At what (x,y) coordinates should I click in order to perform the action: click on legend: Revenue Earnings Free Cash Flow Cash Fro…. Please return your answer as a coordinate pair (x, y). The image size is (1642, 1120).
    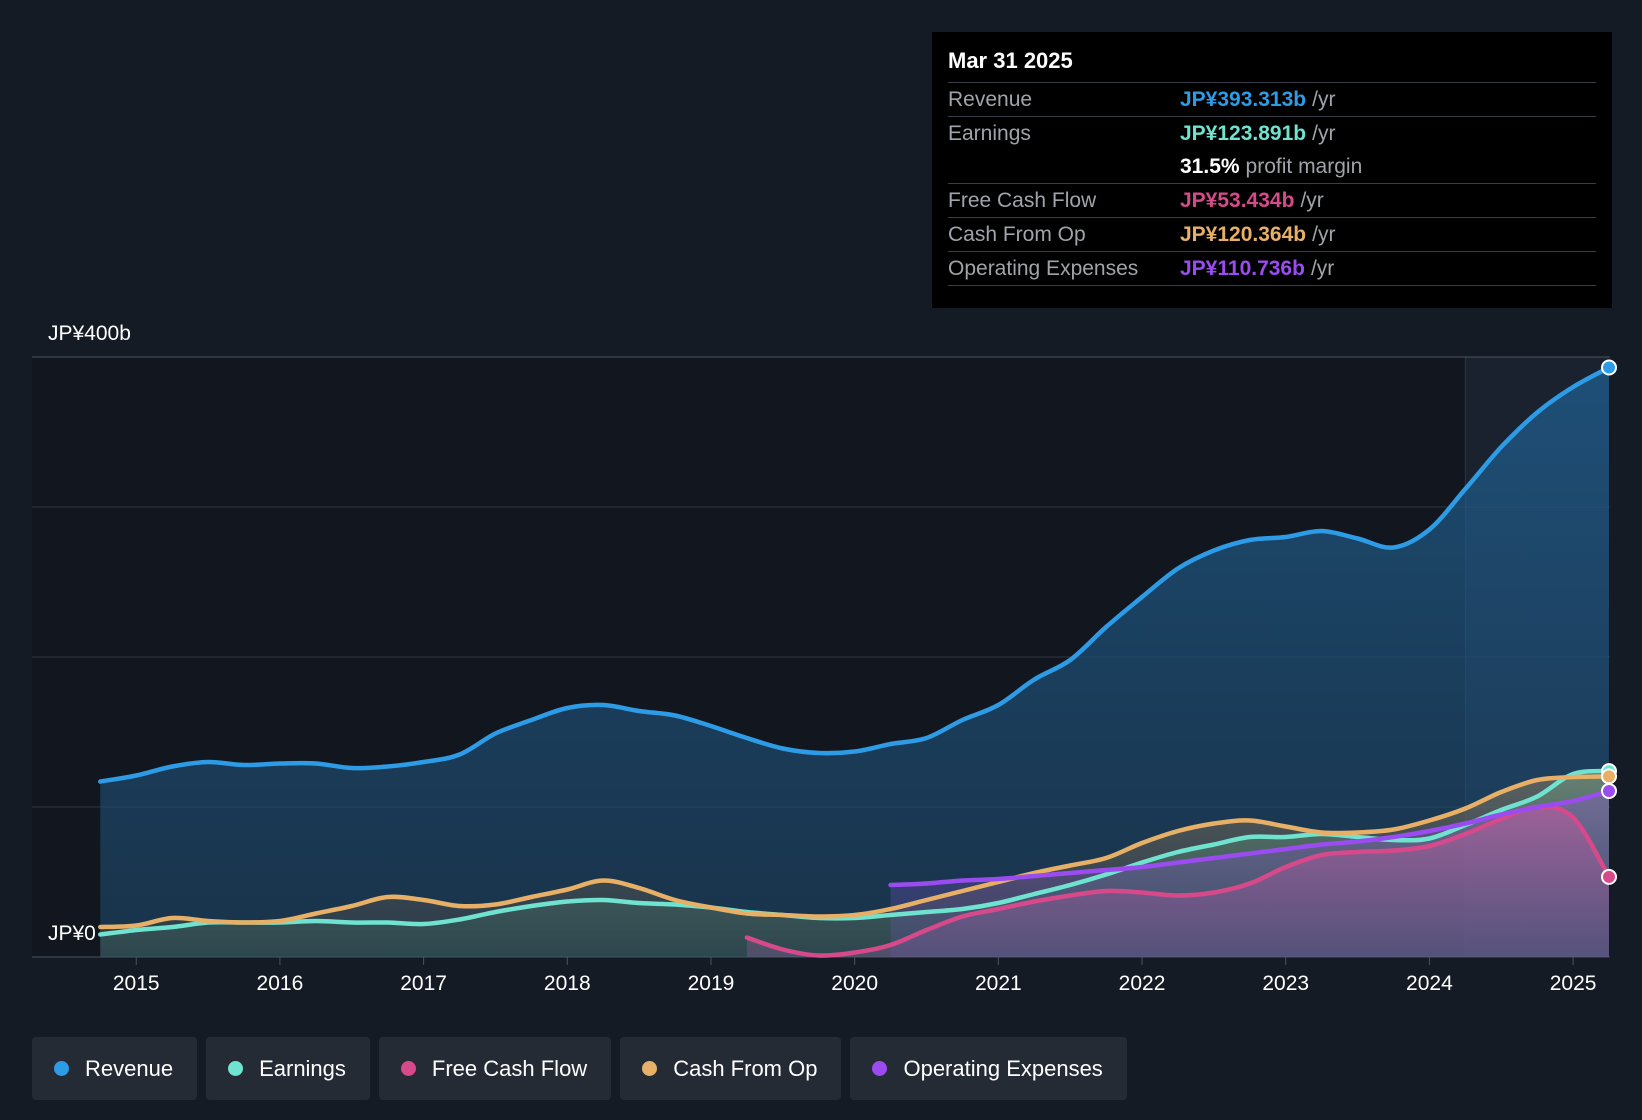
    Looking at the image, I should click on (579, 1068).